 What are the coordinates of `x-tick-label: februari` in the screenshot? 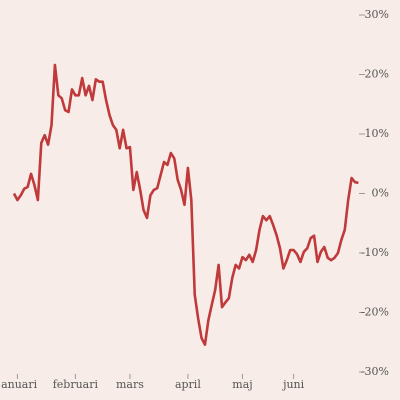 It's located at (76, 384).